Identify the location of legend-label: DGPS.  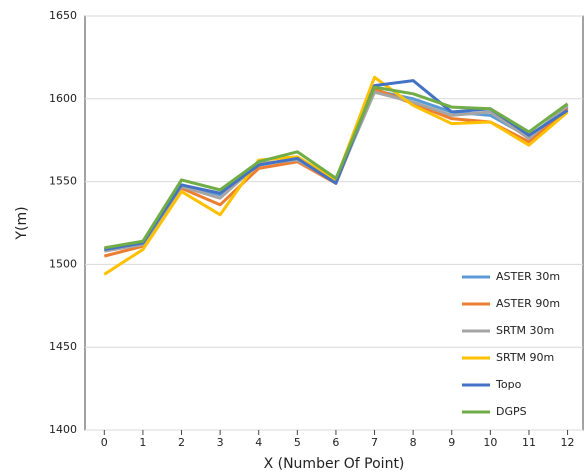
(511, 411).